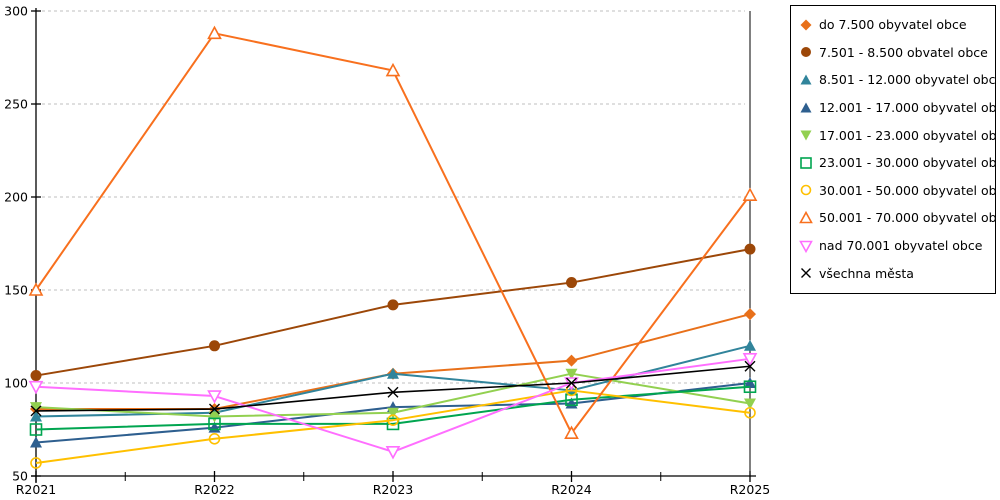 The width and height of the screenshot is (1000, 500). Describe the element at coordinates (36, 489) in the screenshot. I see `x-tick-label-R2021: R2021` at that location.